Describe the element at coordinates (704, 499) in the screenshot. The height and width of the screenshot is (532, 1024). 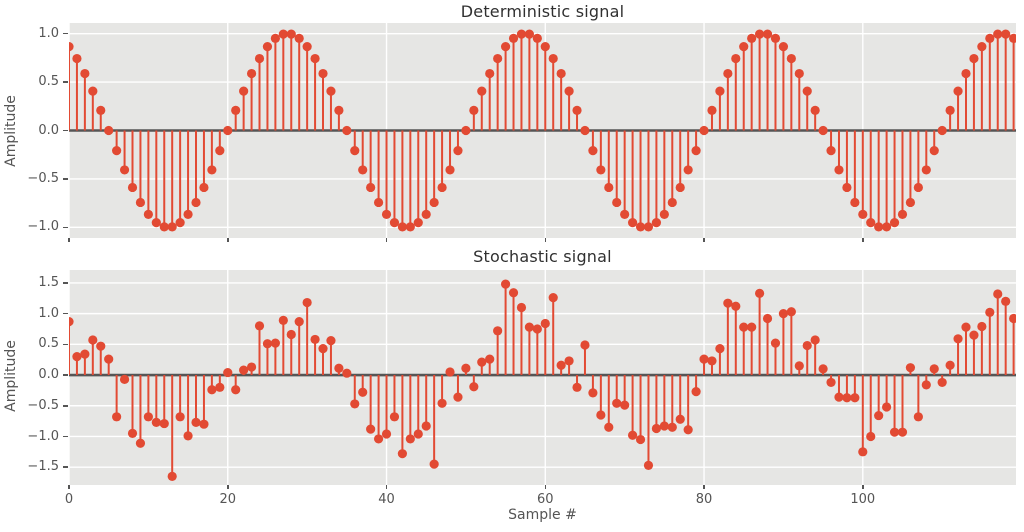
I see `x-tick-label: 80` at that location.